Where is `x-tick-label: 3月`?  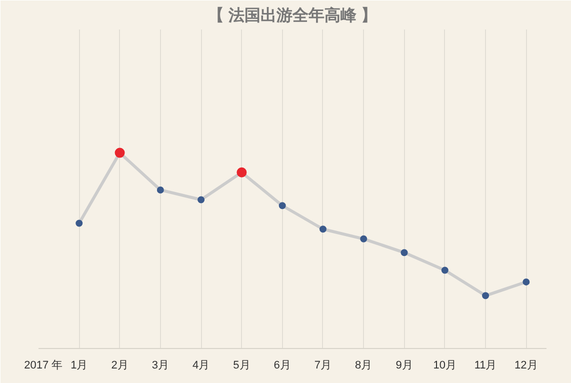 x-tick-label: 3月 is located at coordinates (160, 366).